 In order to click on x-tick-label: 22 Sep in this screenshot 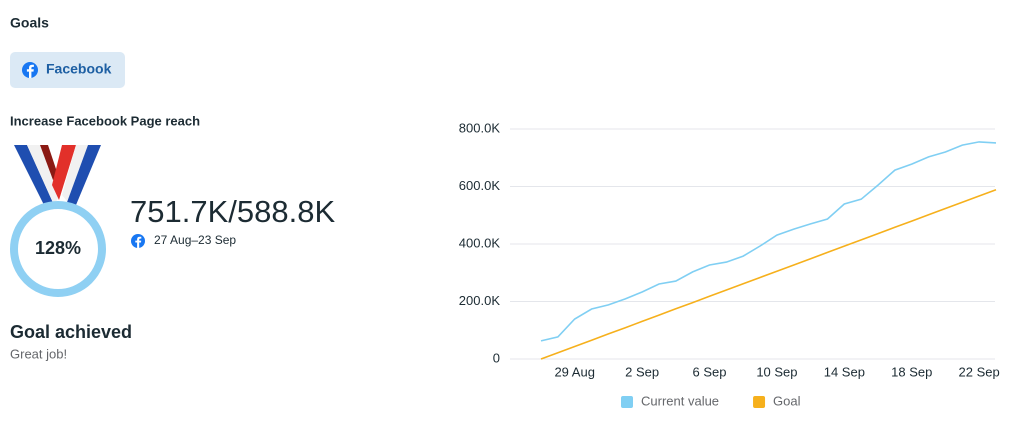, I will do `click(979, 371)`.